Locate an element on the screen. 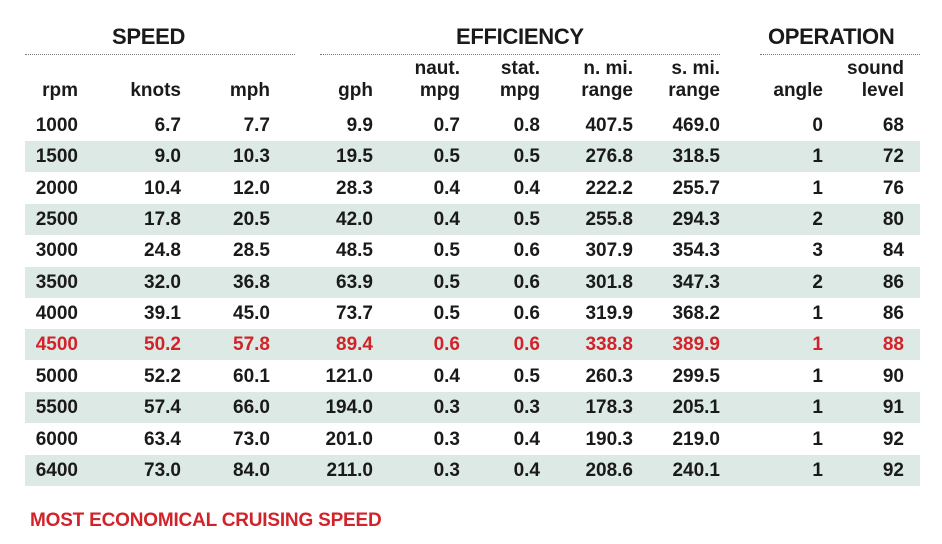  cell-knots: 10.4 is located at coordinates (162, 188).